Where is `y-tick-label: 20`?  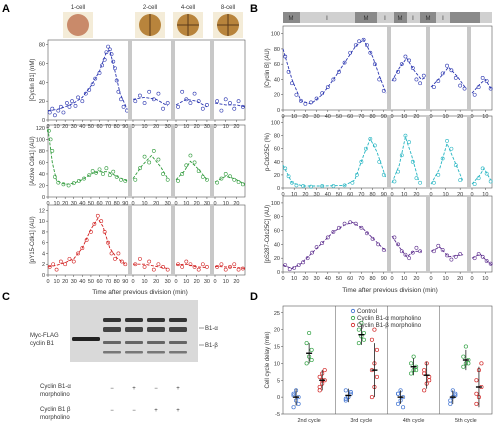 y-tick-label: 20 is located at coordinates (42, 186).